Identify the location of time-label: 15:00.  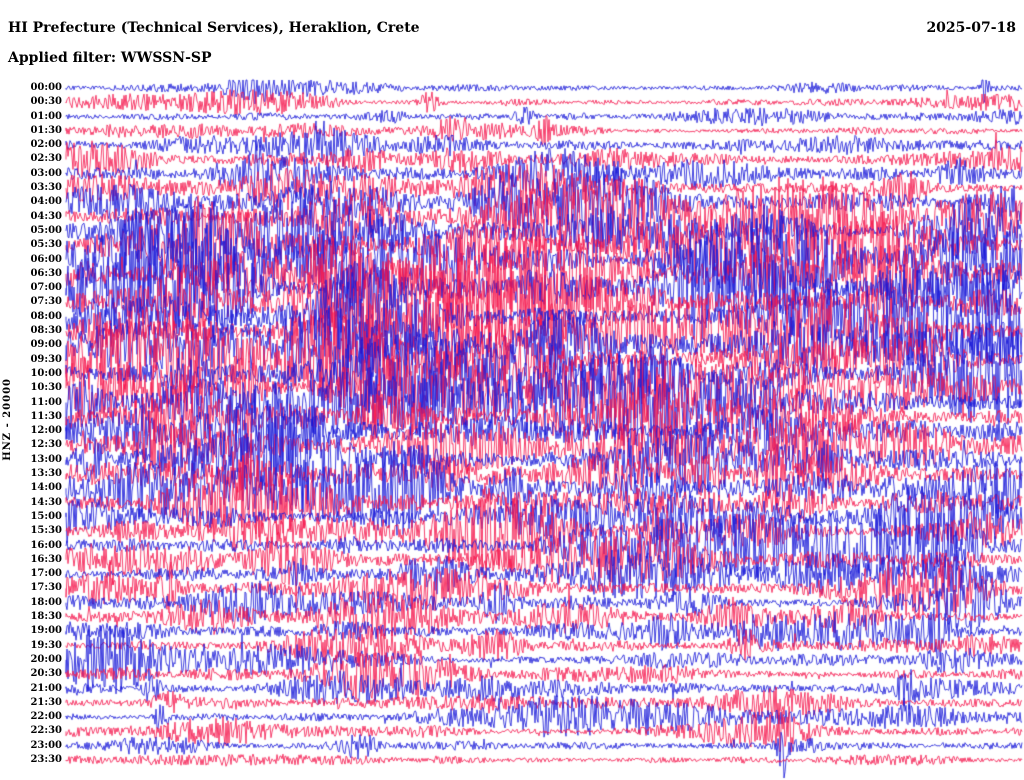
(46, 516).